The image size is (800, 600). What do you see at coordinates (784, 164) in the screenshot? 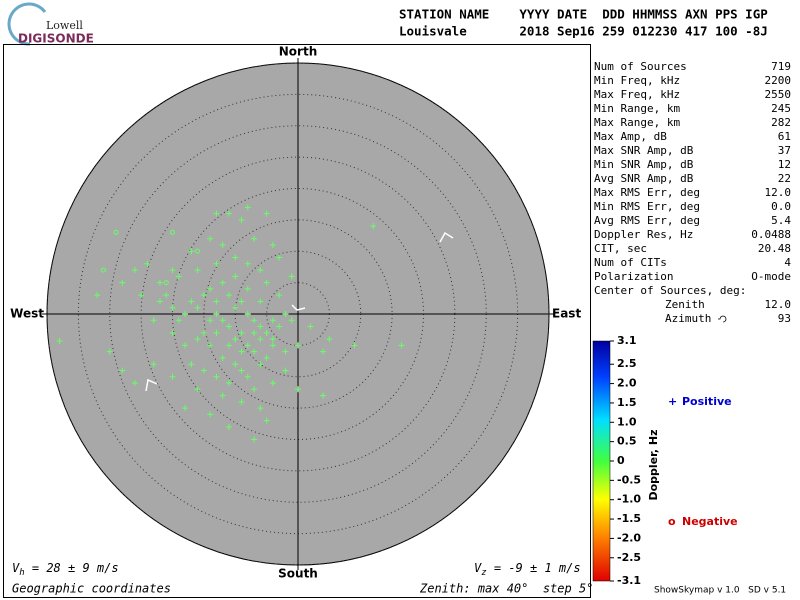
I see `stat-value: 12` at bounding box center [784, 164].